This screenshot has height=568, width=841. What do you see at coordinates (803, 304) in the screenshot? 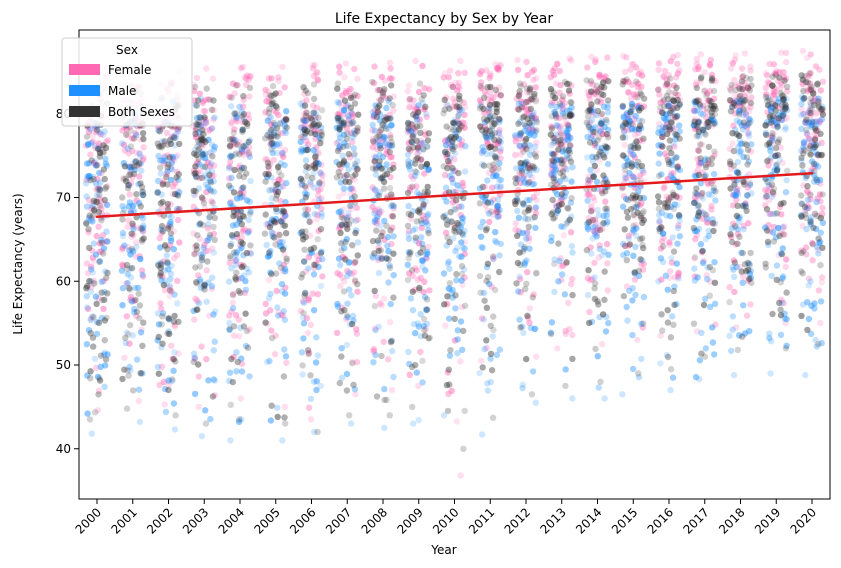
I see `point-male-2020` at bounding box center [803, 304].